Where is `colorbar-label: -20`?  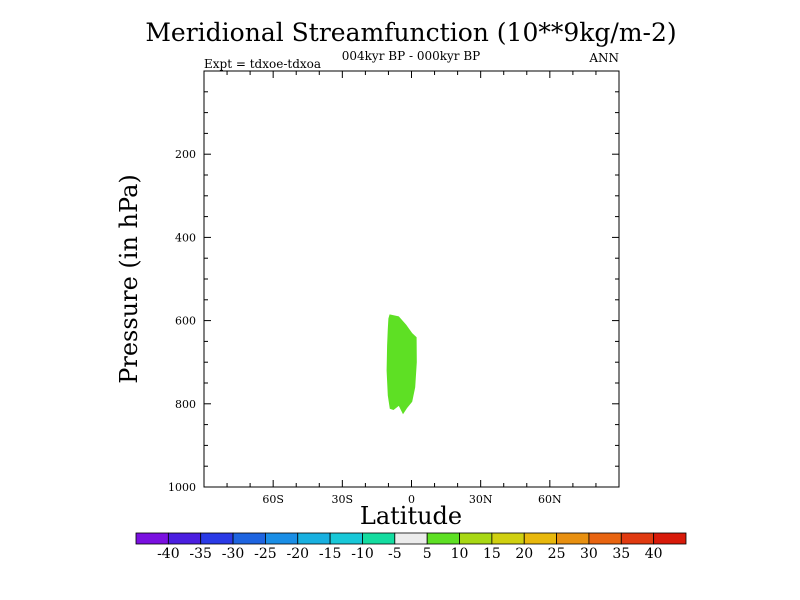 colorbar-label: -20 is located at coordinates (297, 554).